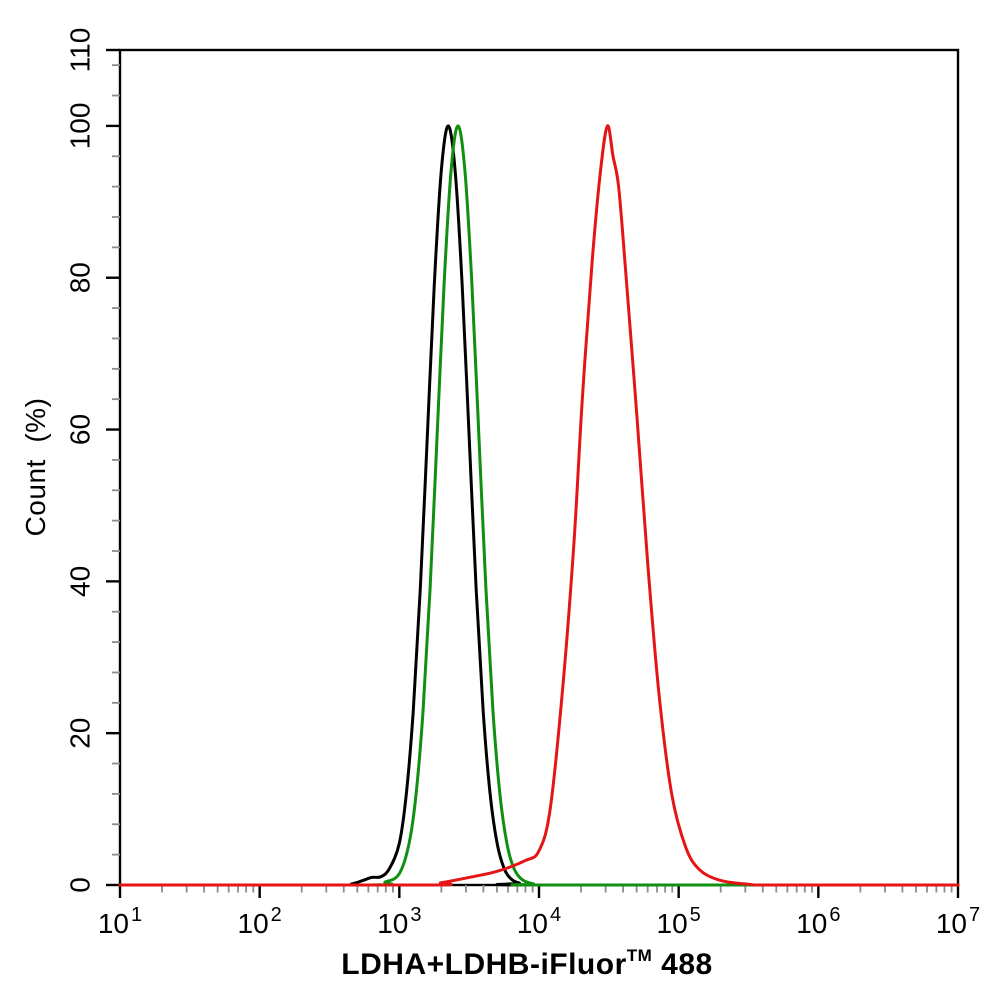 The height and width of the screenshot is (1002, 994). What do you see at coordinates (80, 429) in the screenshot?
I see `y-tick-label: 60` at bounding box center [80, 429].